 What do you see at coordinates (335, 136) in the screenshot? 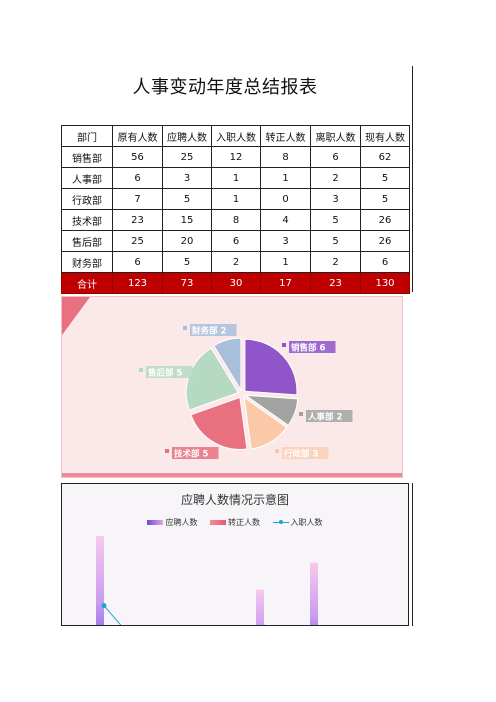
I see `column-header: 离职人数` at bounding box center [335, 136].